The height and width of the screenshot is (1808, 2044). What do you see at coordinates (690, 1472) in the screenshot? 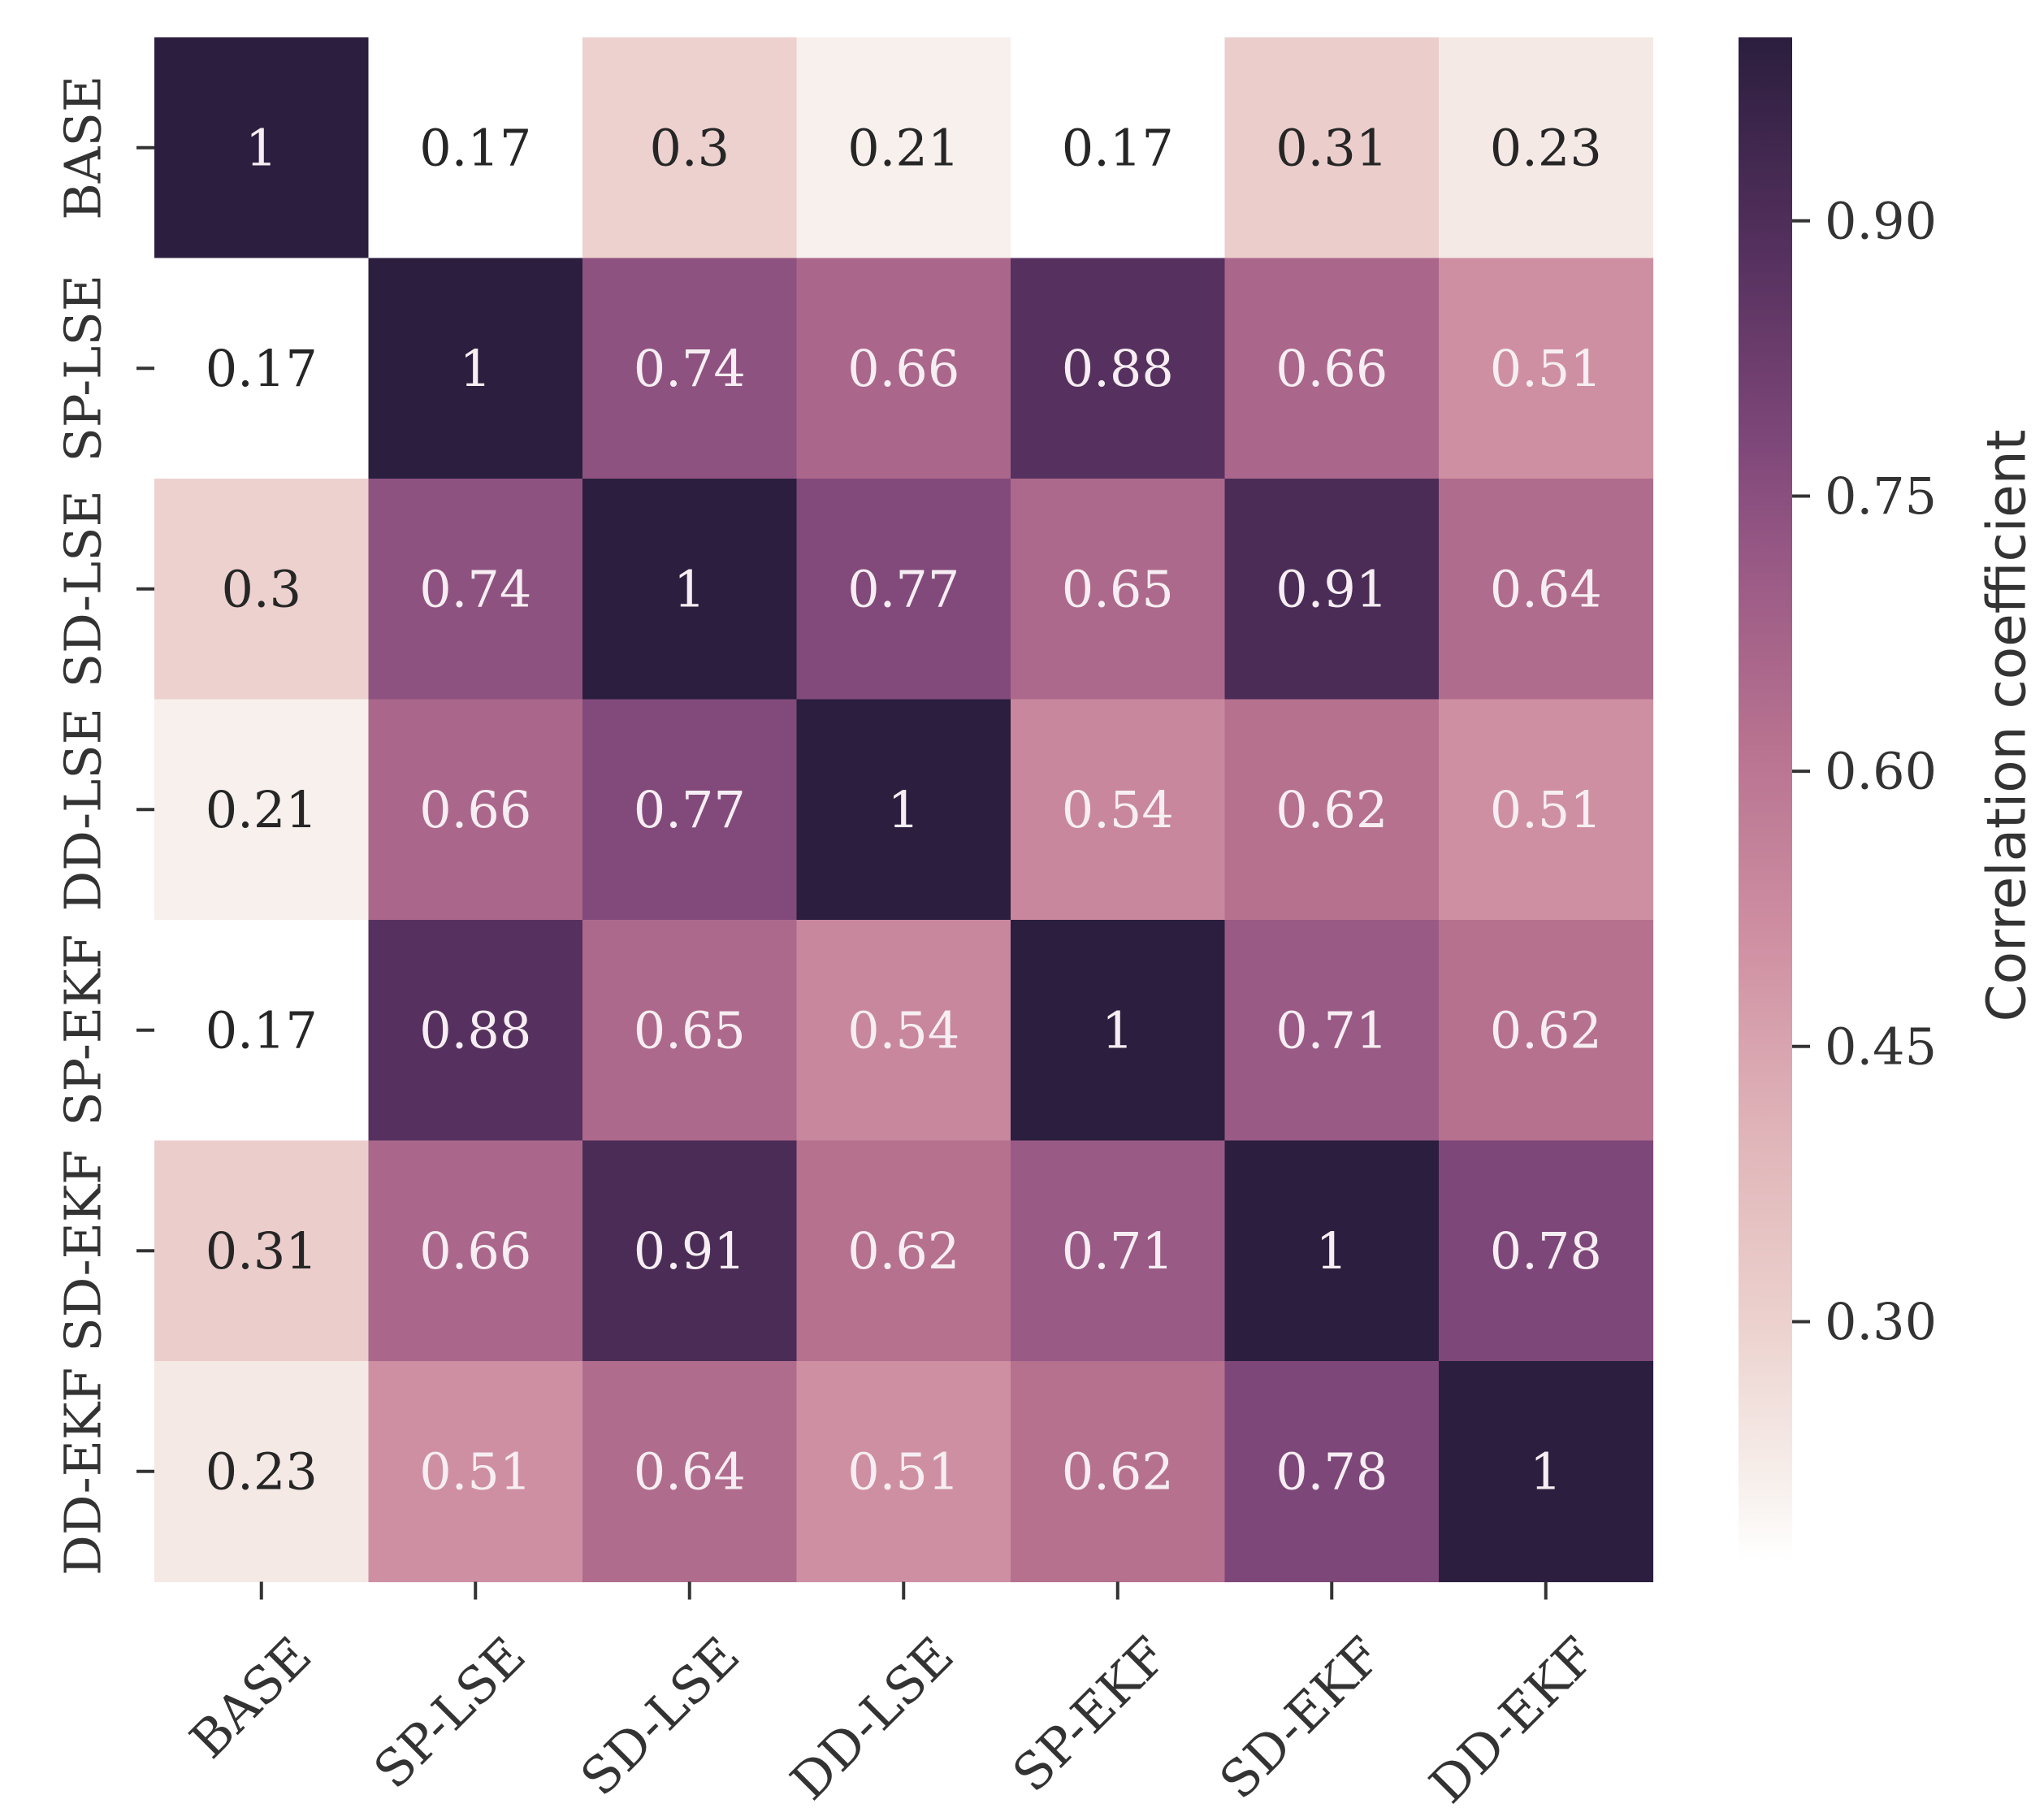
I see `heatmap-cell-DD-EKF-SD-LSE` at bounding box center [690, 1472].